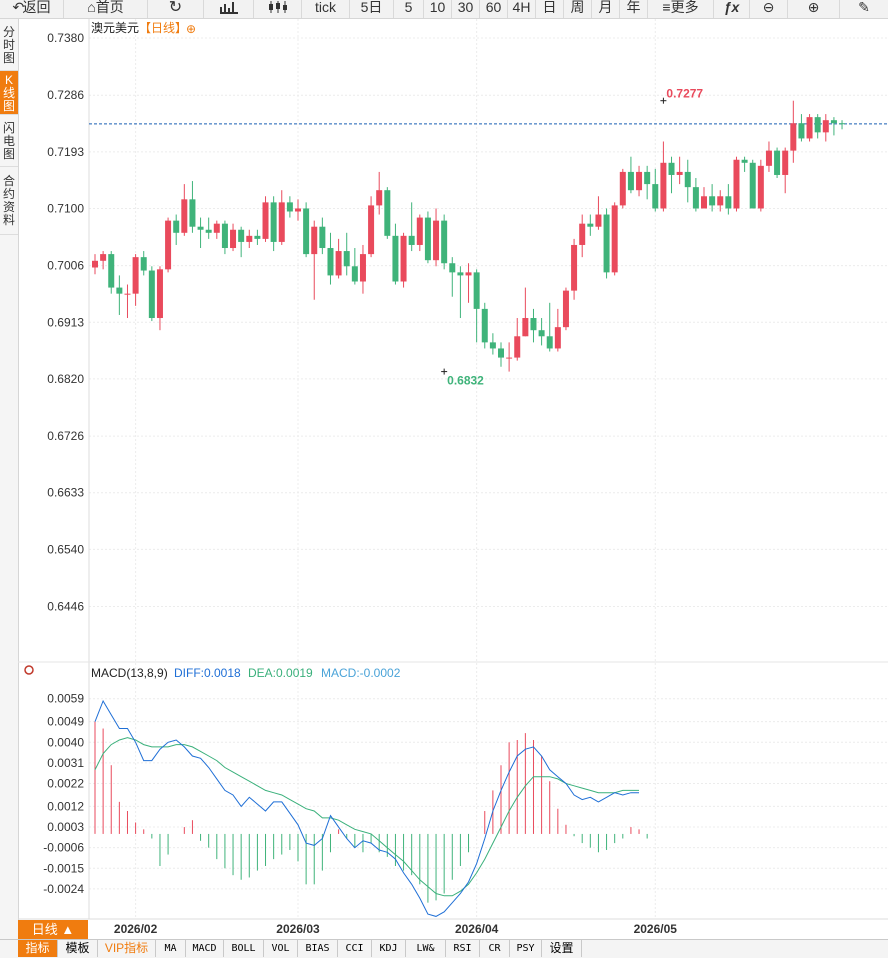  I want to click on period-dropdown-icon: ⊕, so click(191, 29).